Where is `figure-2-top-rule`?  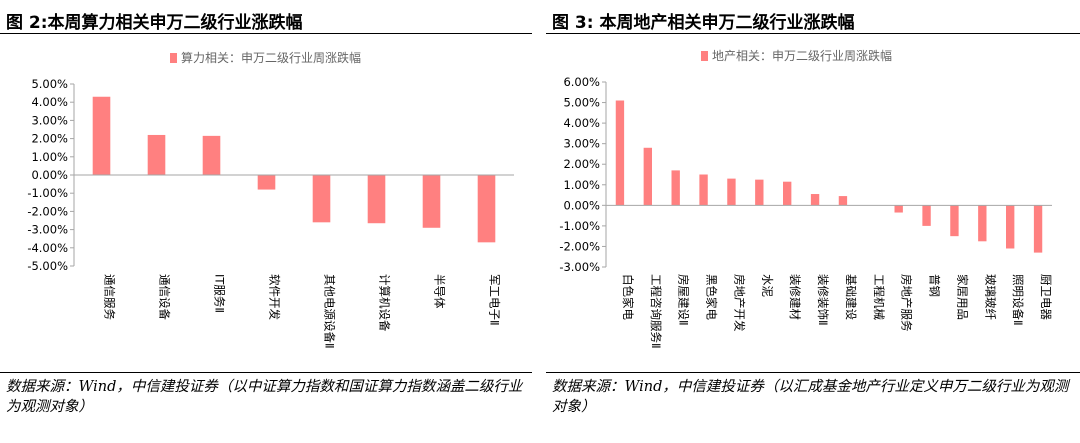 figure-2-top-rule is located at coordinates (266, 33).